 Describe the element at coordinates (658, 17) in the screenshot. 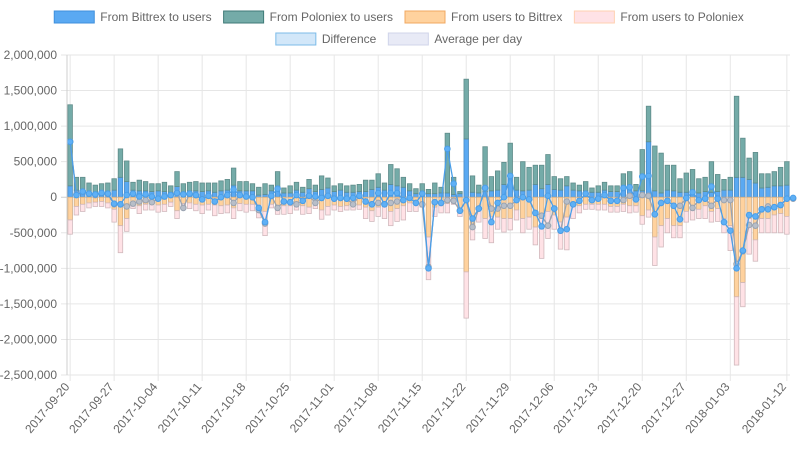

I see `legend-item-users-to-poloniex: From users to Poloniex` at that location.